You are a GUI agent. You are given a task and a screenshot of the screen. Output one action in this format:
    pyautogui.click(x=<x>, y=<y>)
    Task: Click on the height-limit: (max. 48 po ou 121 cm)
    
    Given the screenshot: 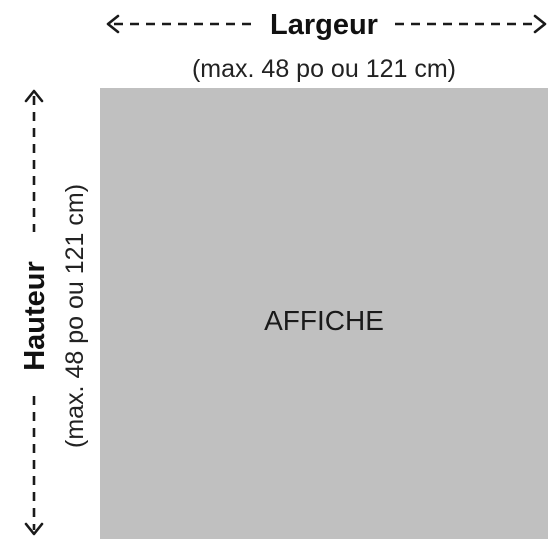 What is the action you would take?
    pyautogui.click(x=75, y=316)
    